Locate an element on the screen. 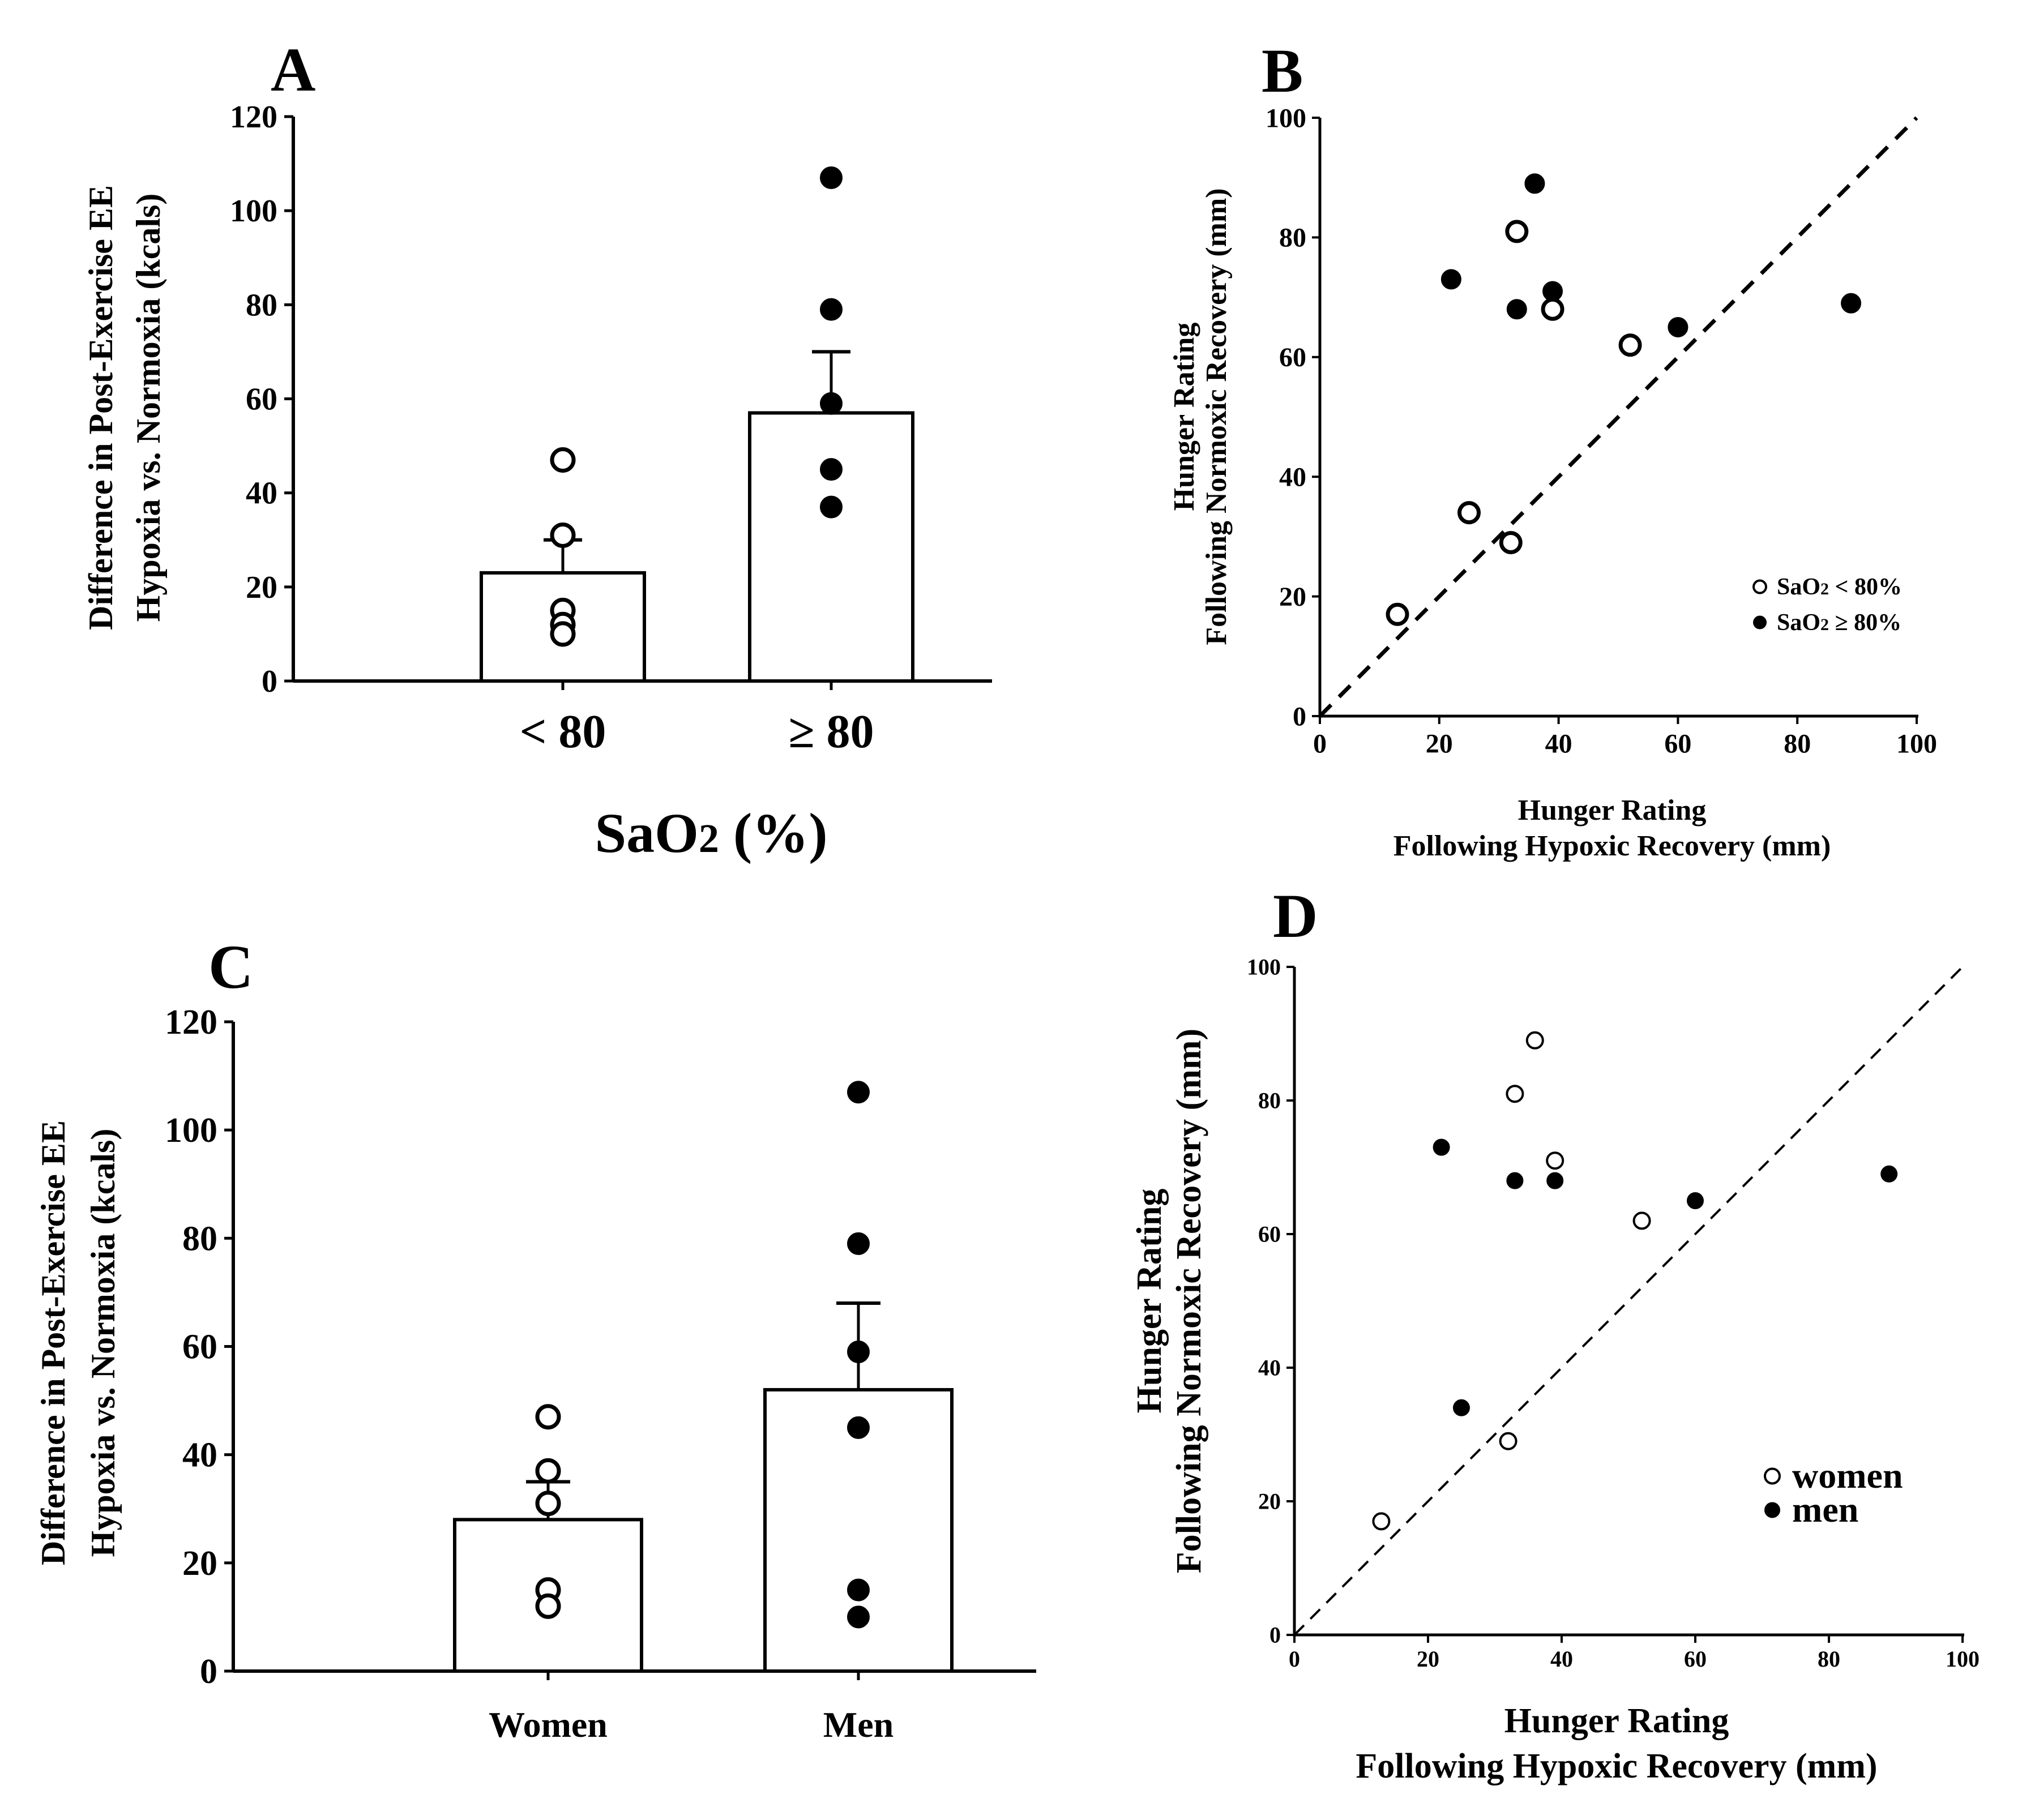 The height and width of the screenshot is (1820, 2022). y-axis-label: Hypoxia vs. Normoxia (kcals) is located at coordinates (148, 408).